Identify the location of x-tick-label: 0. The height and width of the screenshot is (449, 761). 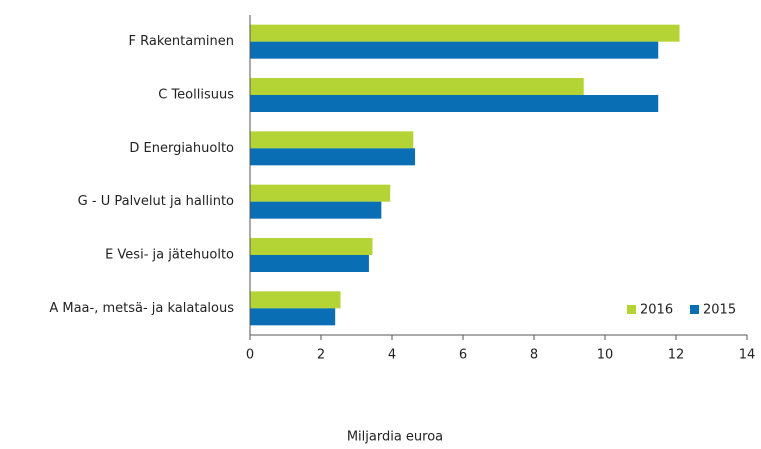
(250, 355).